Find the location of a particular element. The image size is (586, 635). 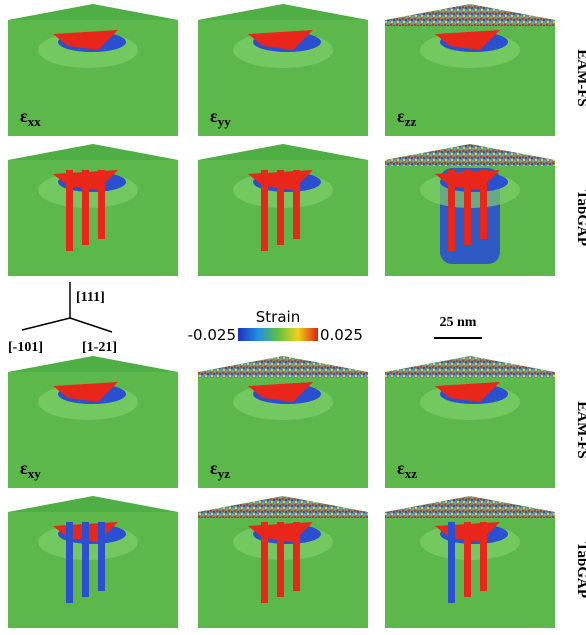

subscript: yy is located at coordinates (225, 121).